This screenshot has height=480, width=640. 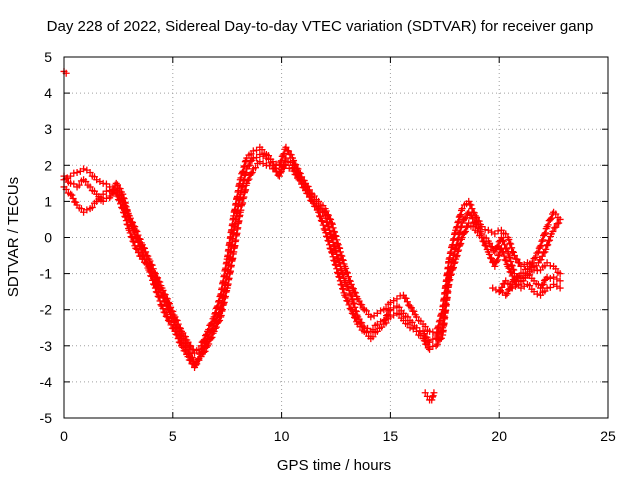 I want to click on x-axis-label: GPS time / hours, so click(x=334, y=465).